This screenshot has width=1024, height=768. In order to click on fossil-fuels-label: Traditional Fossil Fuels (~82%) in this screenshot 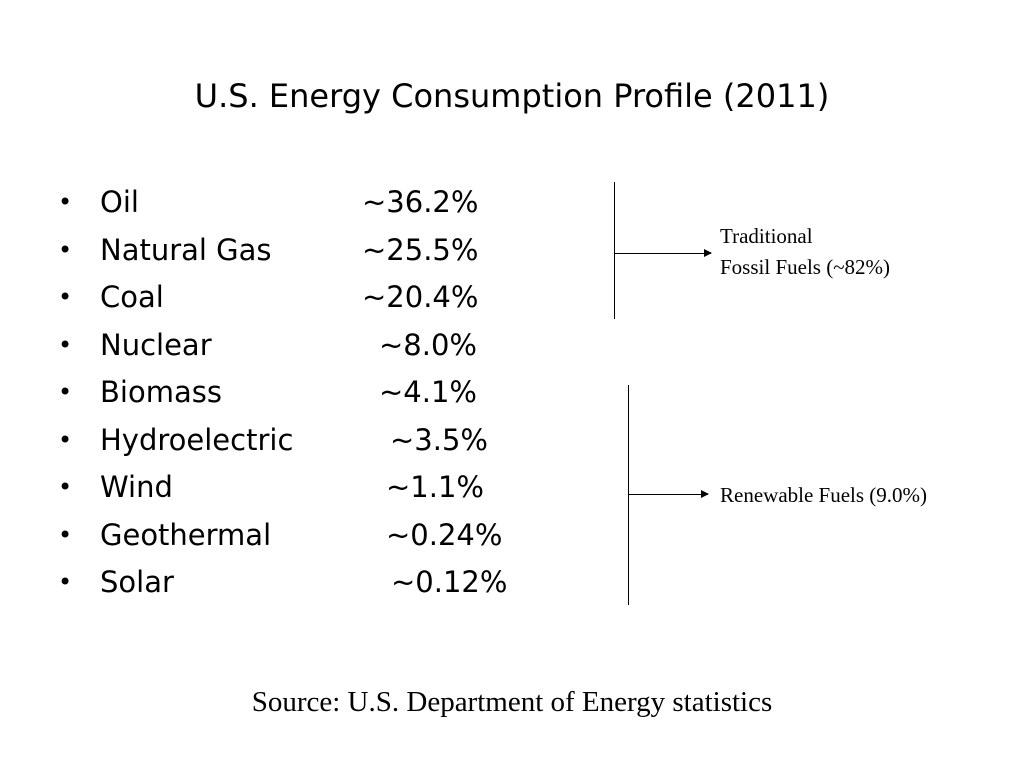, I will do `click(805, 252)`.